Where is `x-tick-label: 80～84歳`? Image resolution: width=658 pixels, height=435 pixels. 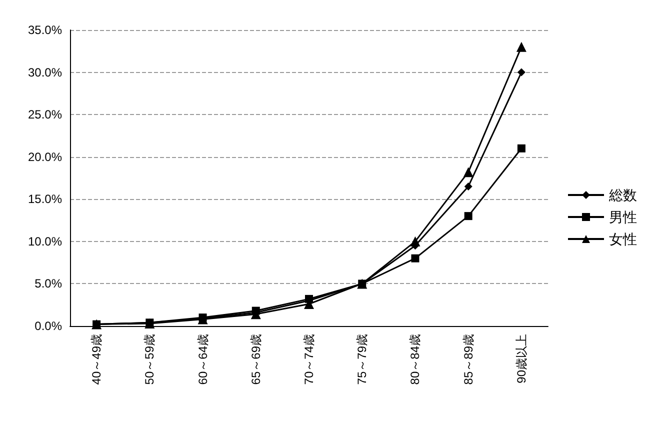
x-tick-label: 80～84歳 is located at coordinates (415, 359).